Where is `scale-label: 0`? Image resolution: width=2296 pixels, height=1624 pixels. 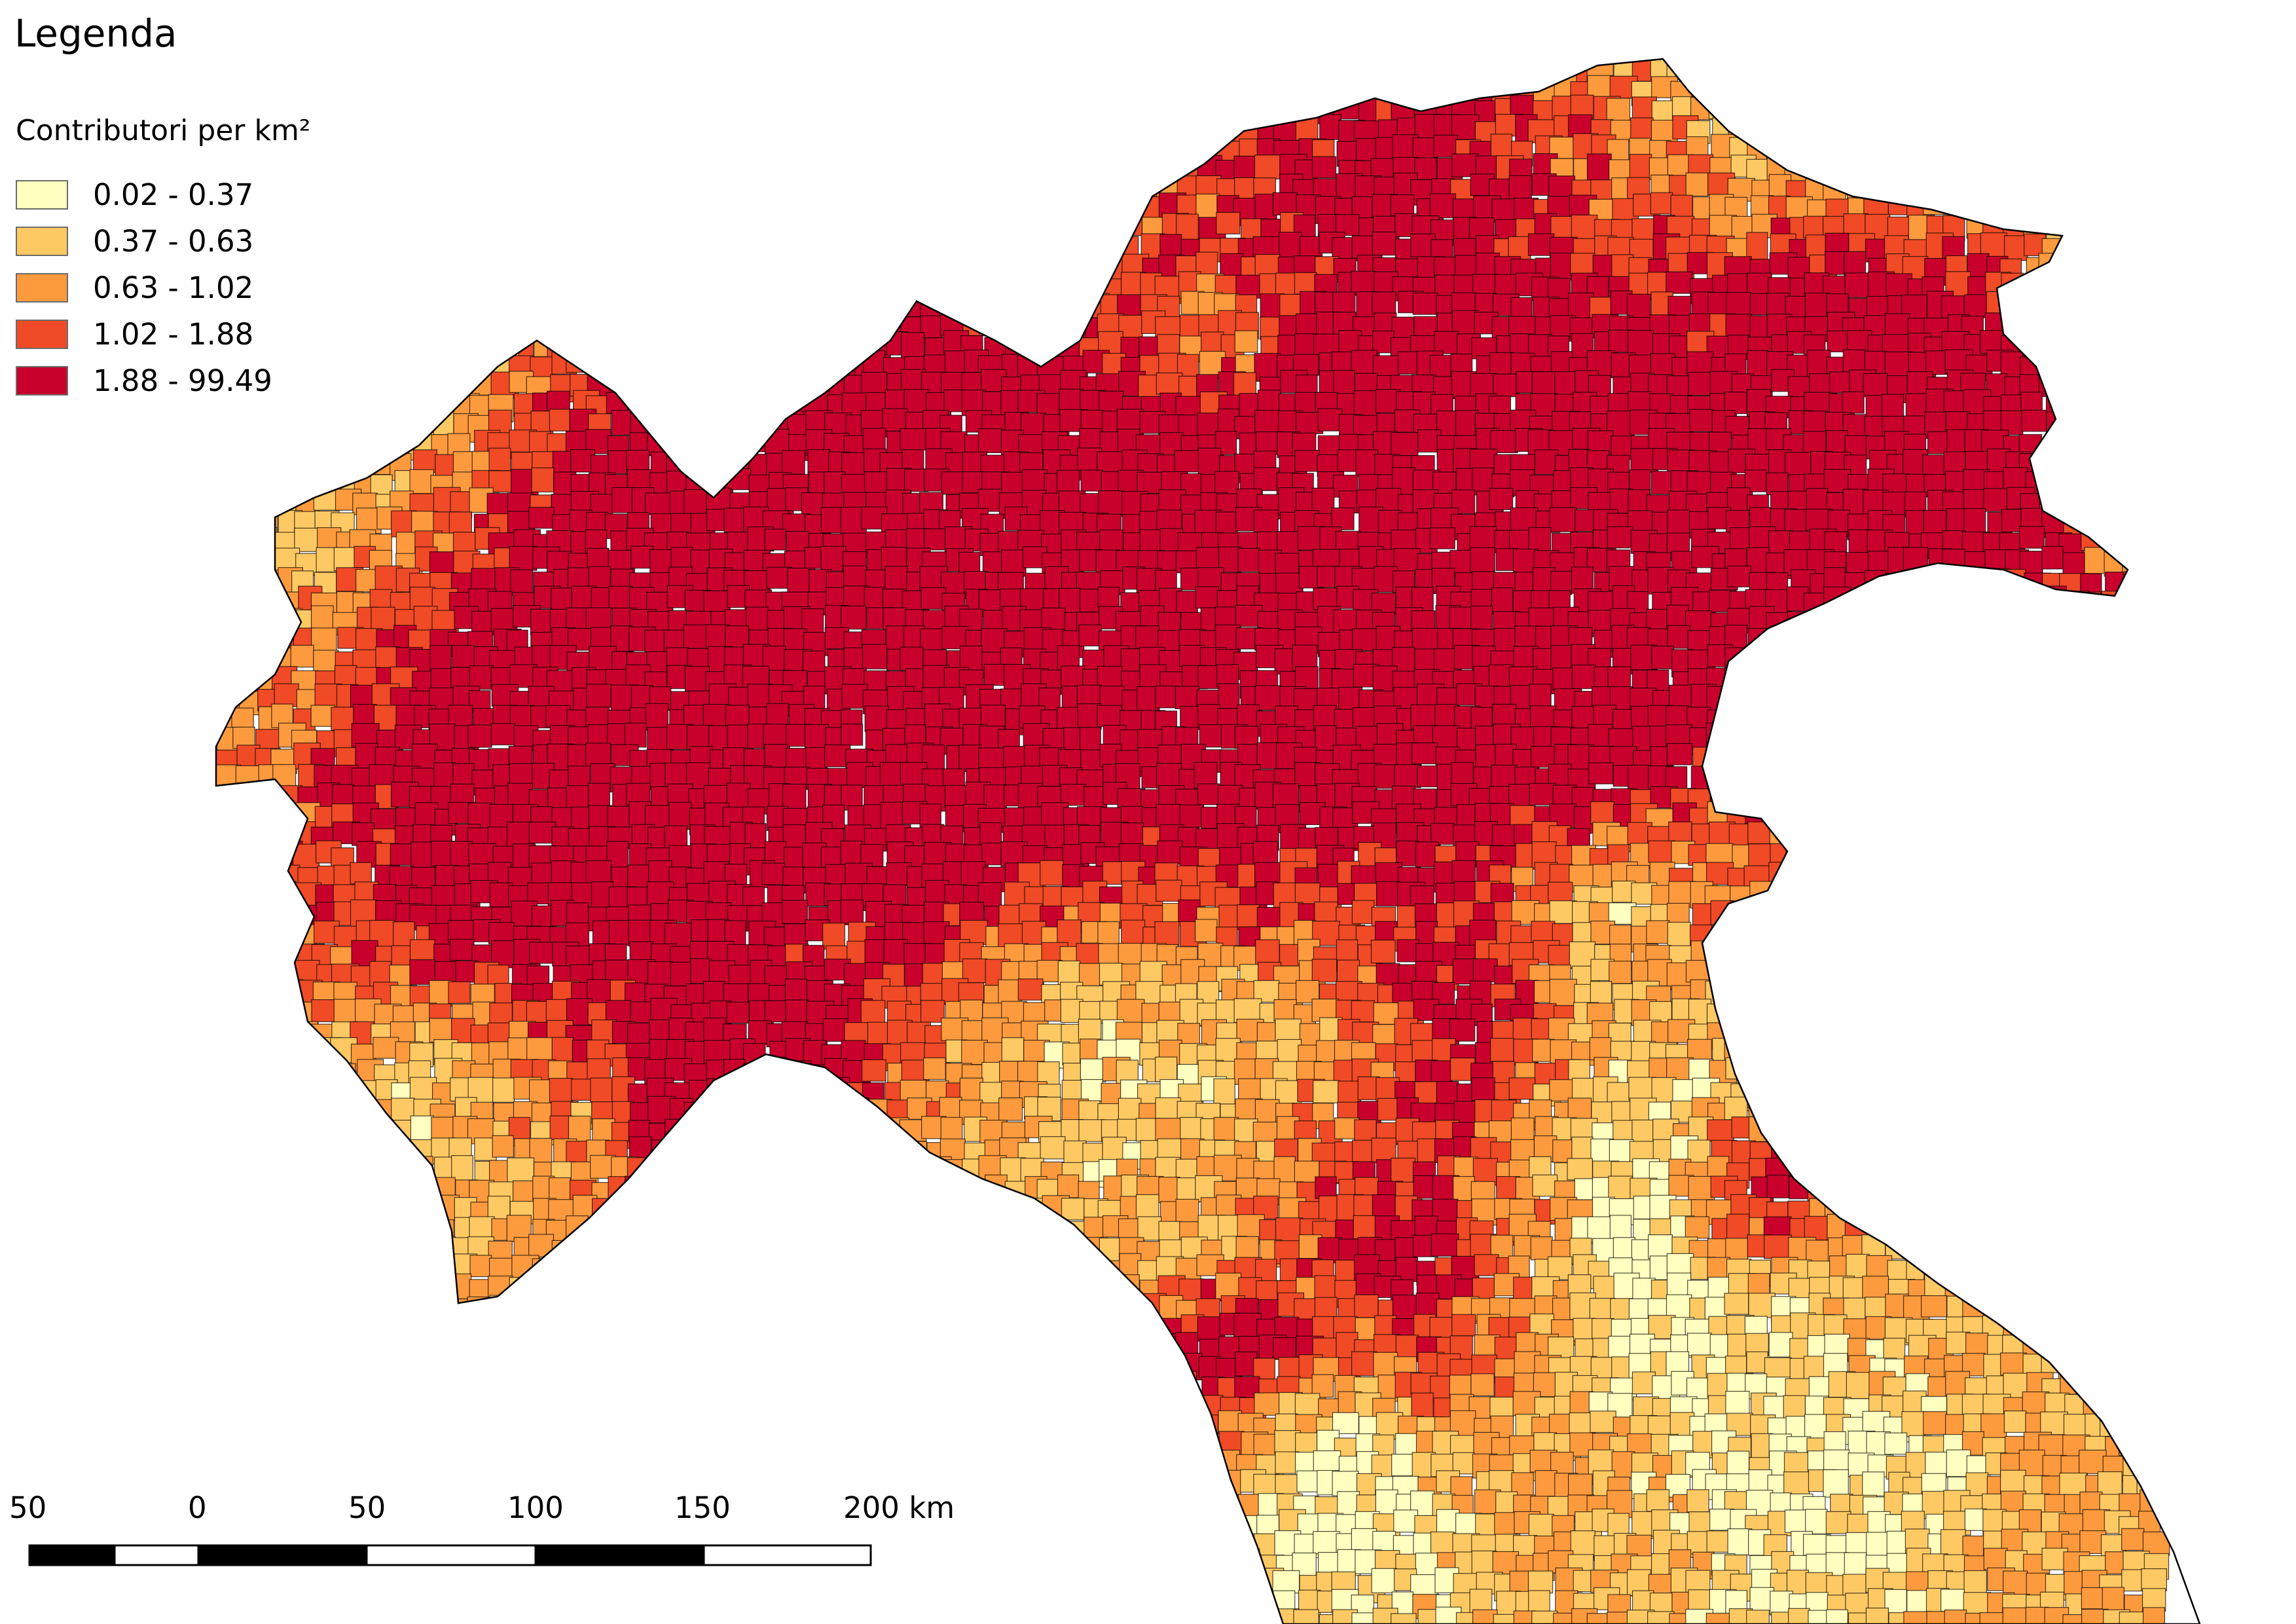
scale-label: 0 is located at coordinates (197, 1507).